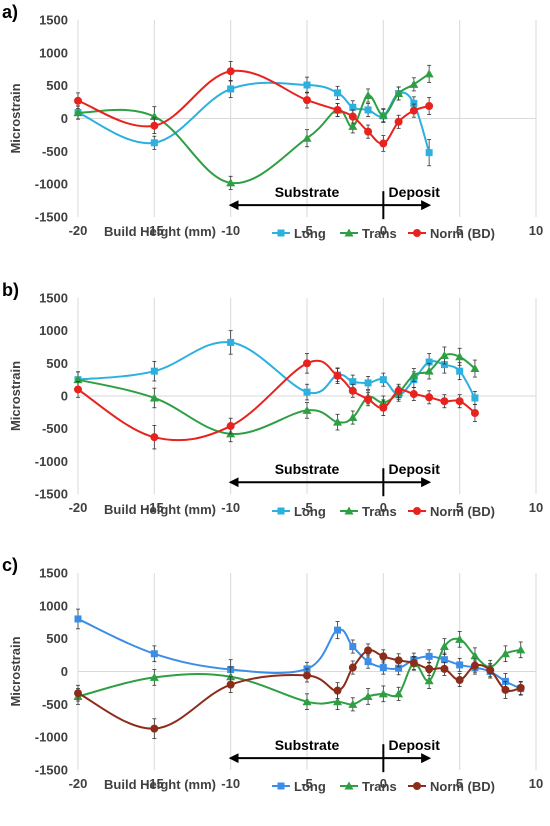 Image resolution: width=550 pixels, height=826 pixels. Describe the element at coordinates (57, 638) in the screenshot. I see `y-tick-label: 500` at that location.